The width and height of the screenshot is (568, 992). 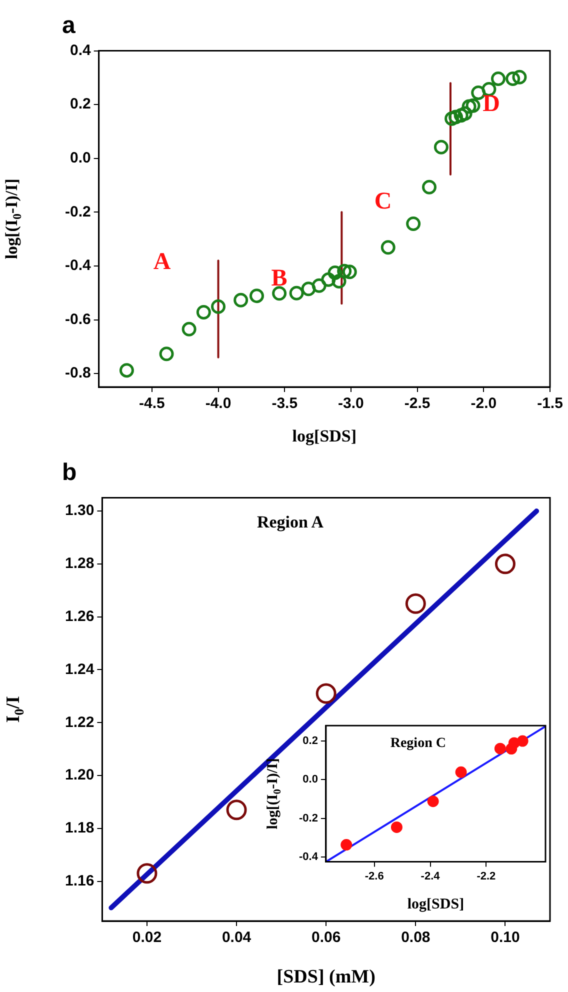 I want to click on x-tick-label: -1.5, so click(x=550, y=403).